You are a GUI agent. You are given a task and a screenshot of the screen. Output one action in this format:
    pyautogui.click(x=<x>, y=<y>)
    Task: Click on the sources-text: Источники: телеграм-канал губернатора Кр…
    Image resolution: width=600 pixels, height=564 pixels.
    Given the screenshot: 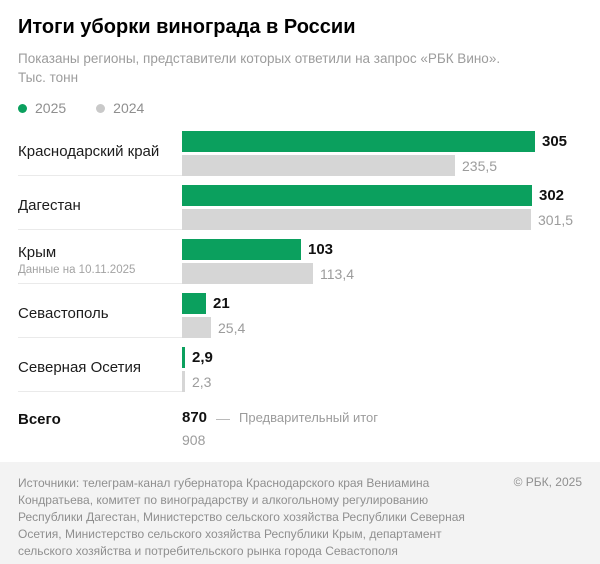 What is the action you would take?
    pyautogui.click(x=241, y=517)
    